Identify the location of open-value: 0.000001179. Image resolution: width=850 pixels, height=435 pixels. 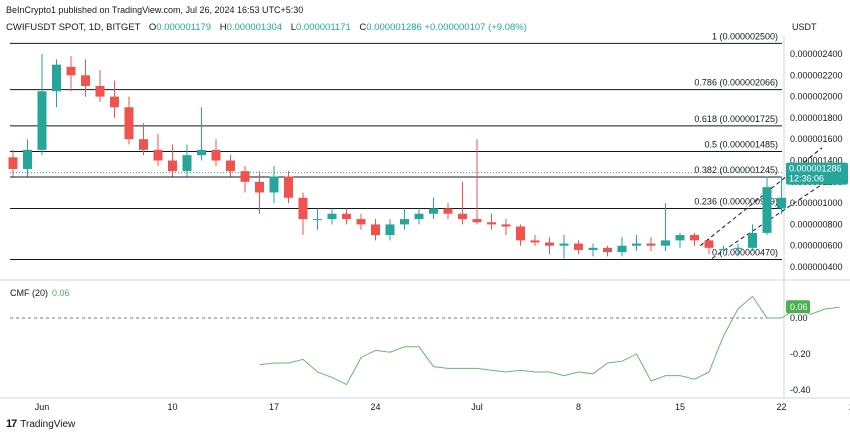
(184, 27).